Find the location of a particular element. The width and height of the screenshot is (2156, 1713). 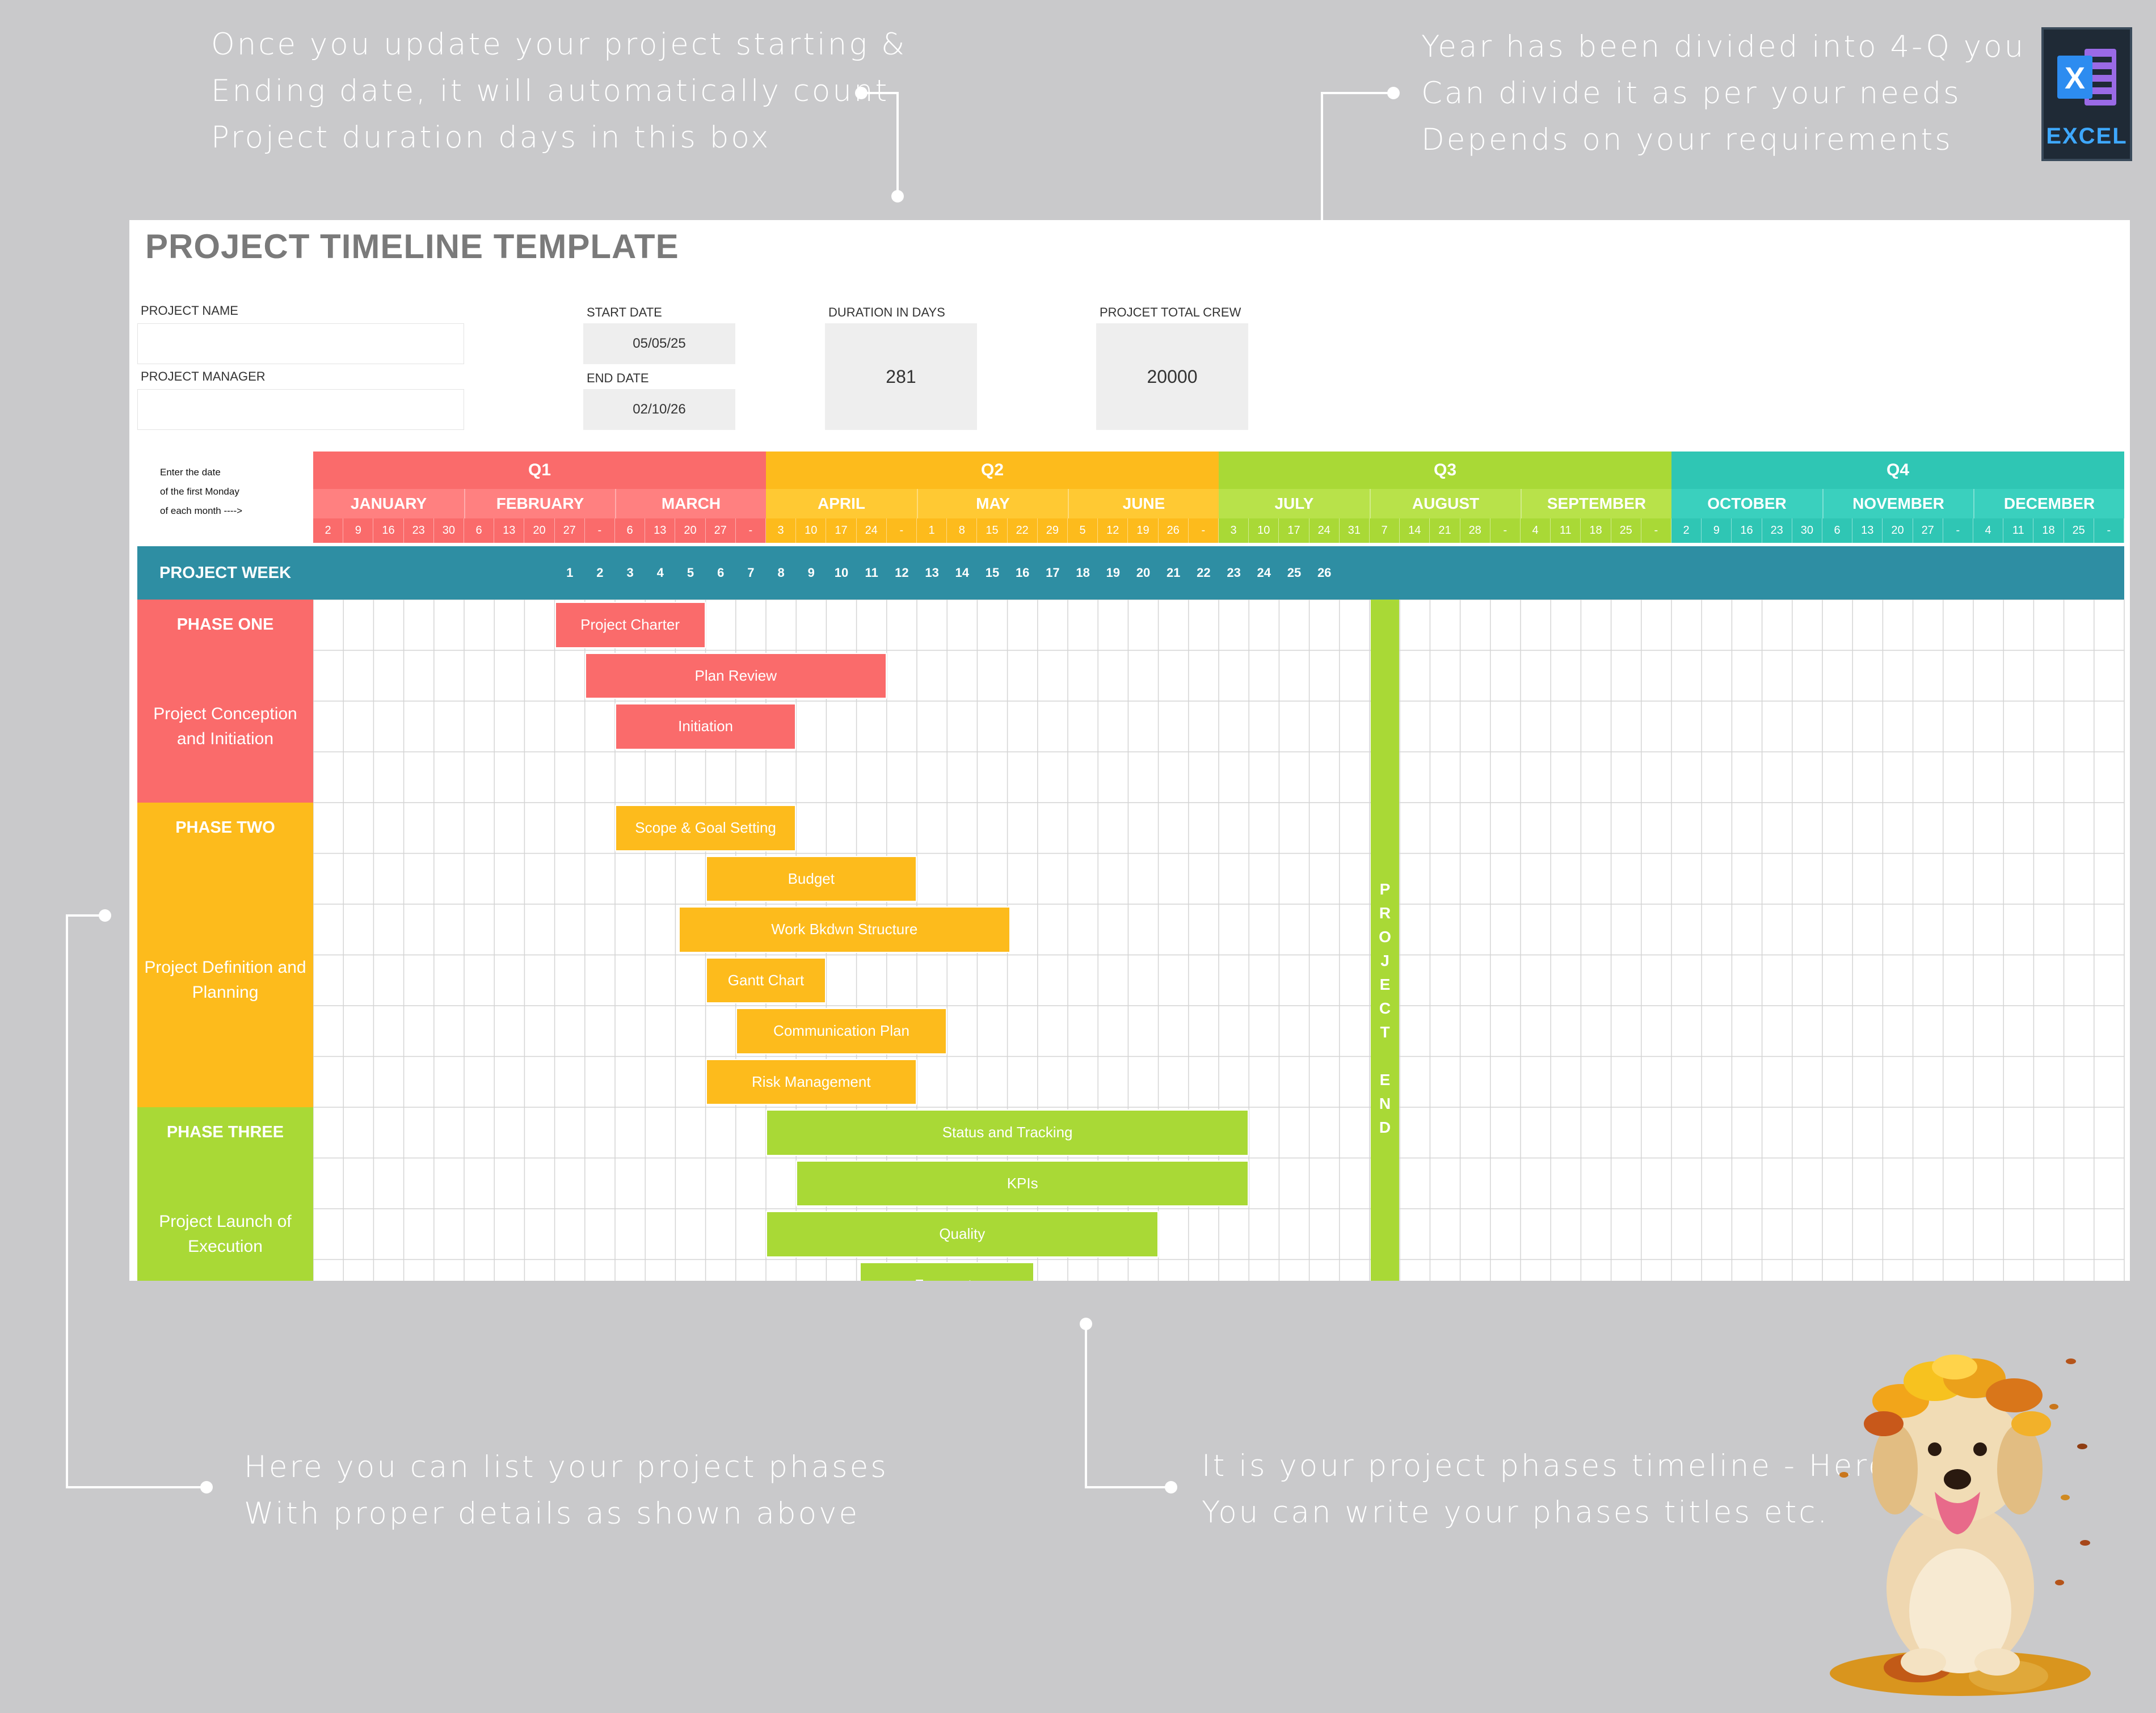

task-bar: Forecasts is located at coordinates (947, 1271).